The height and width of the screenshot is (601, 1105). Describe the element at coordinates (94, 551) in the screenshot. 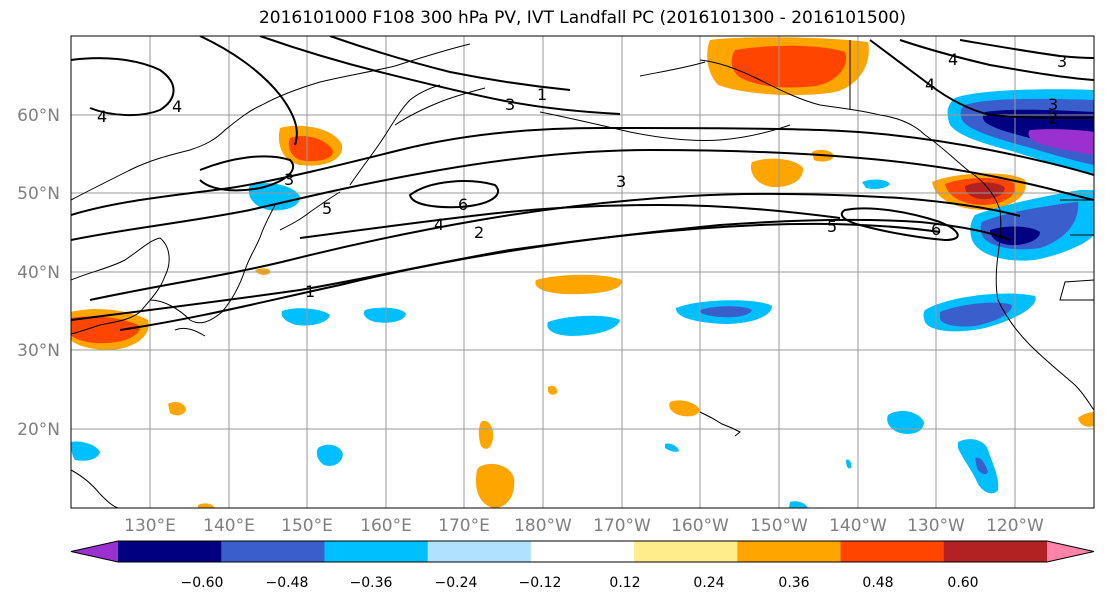

I see `colorbar-extend-low` at that location.